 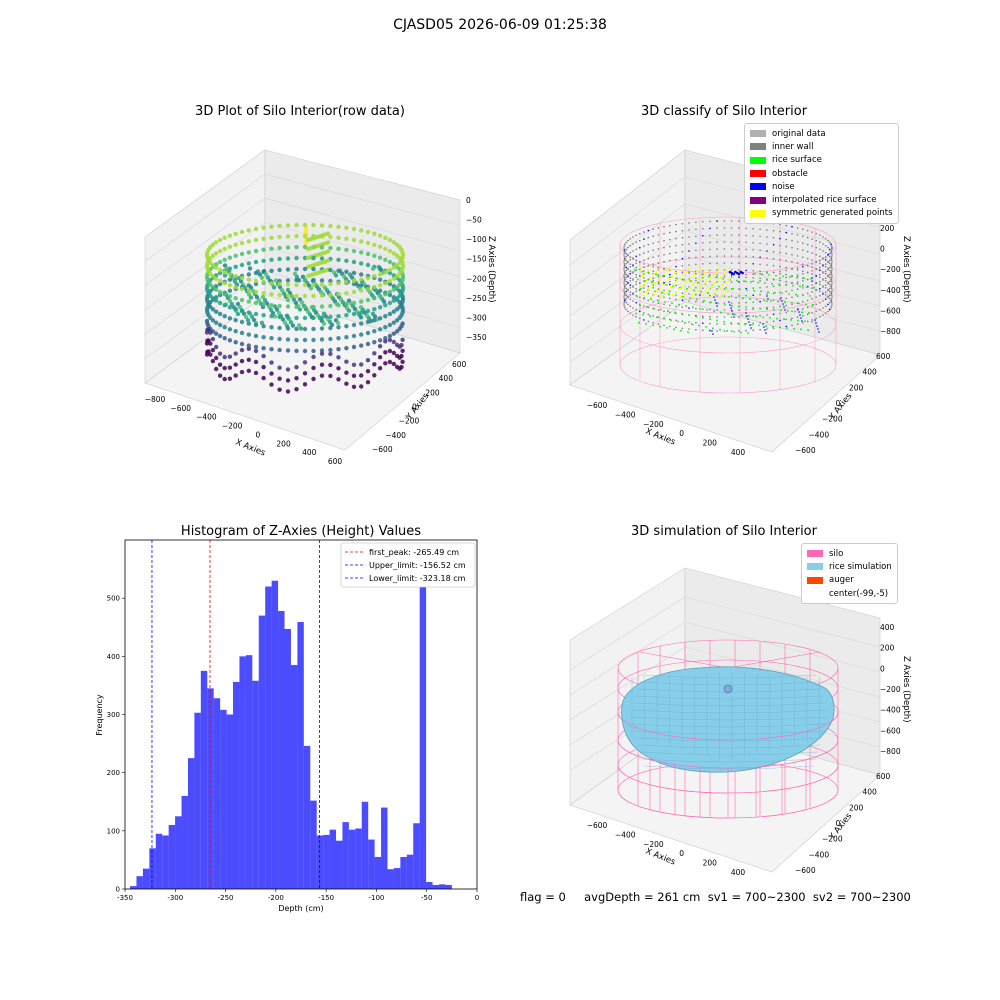 I want to click on panel2-y-tick-label: 200, so click(x=856, y=387).